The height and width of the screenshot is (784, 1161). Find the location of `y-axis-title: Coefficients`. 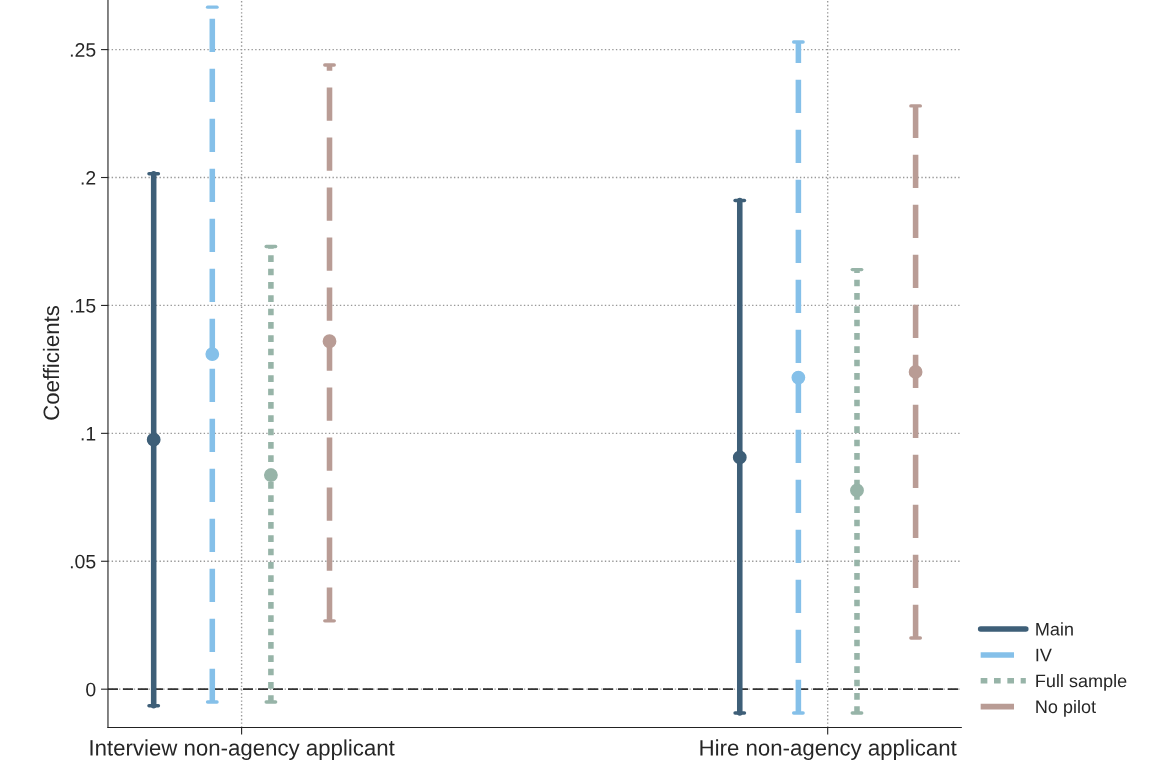

y-axis-title: Coefficients is located at coordinates (51, 362).